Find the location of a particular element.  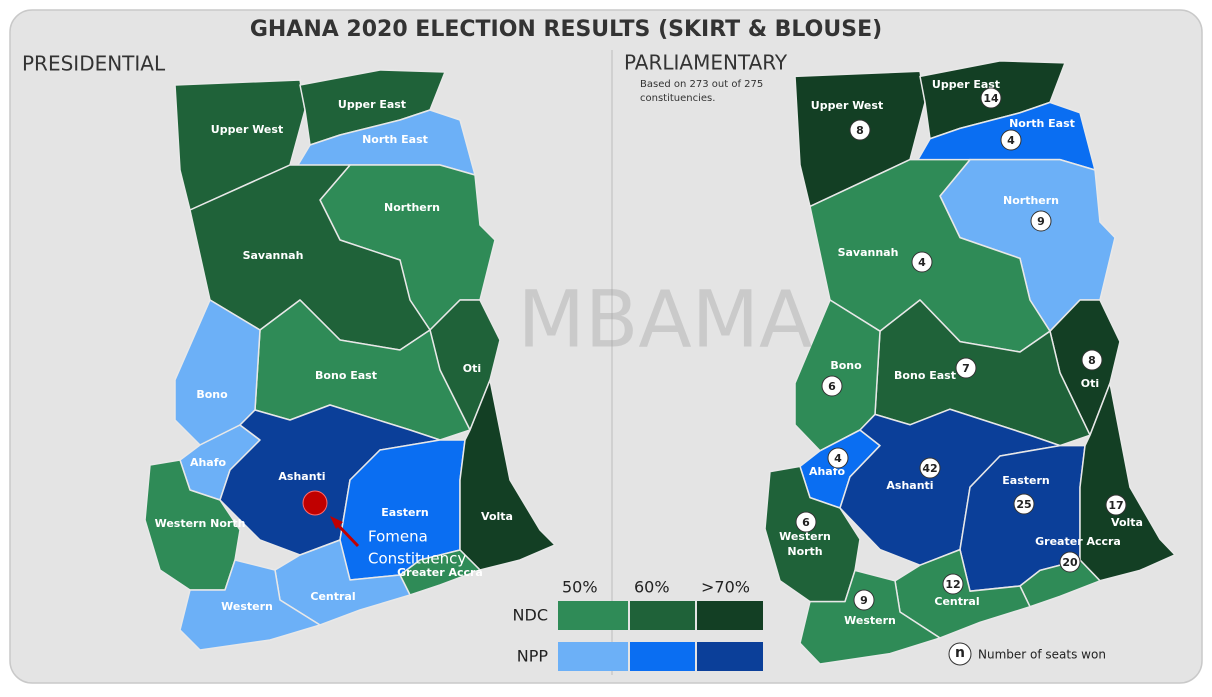

seat-count: 20 is located at coordinates (1070, 562).